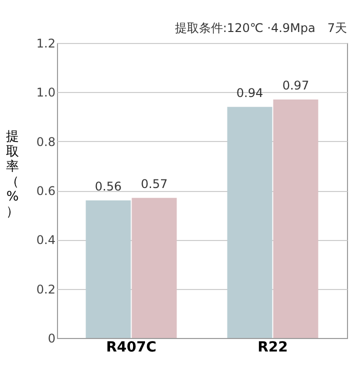 Image resolution: width=363 pixels, height=377 pixels. Describe the element at coordinates (131, 348) in the screenshot. I see `x-tick-label: R407C` at that location.